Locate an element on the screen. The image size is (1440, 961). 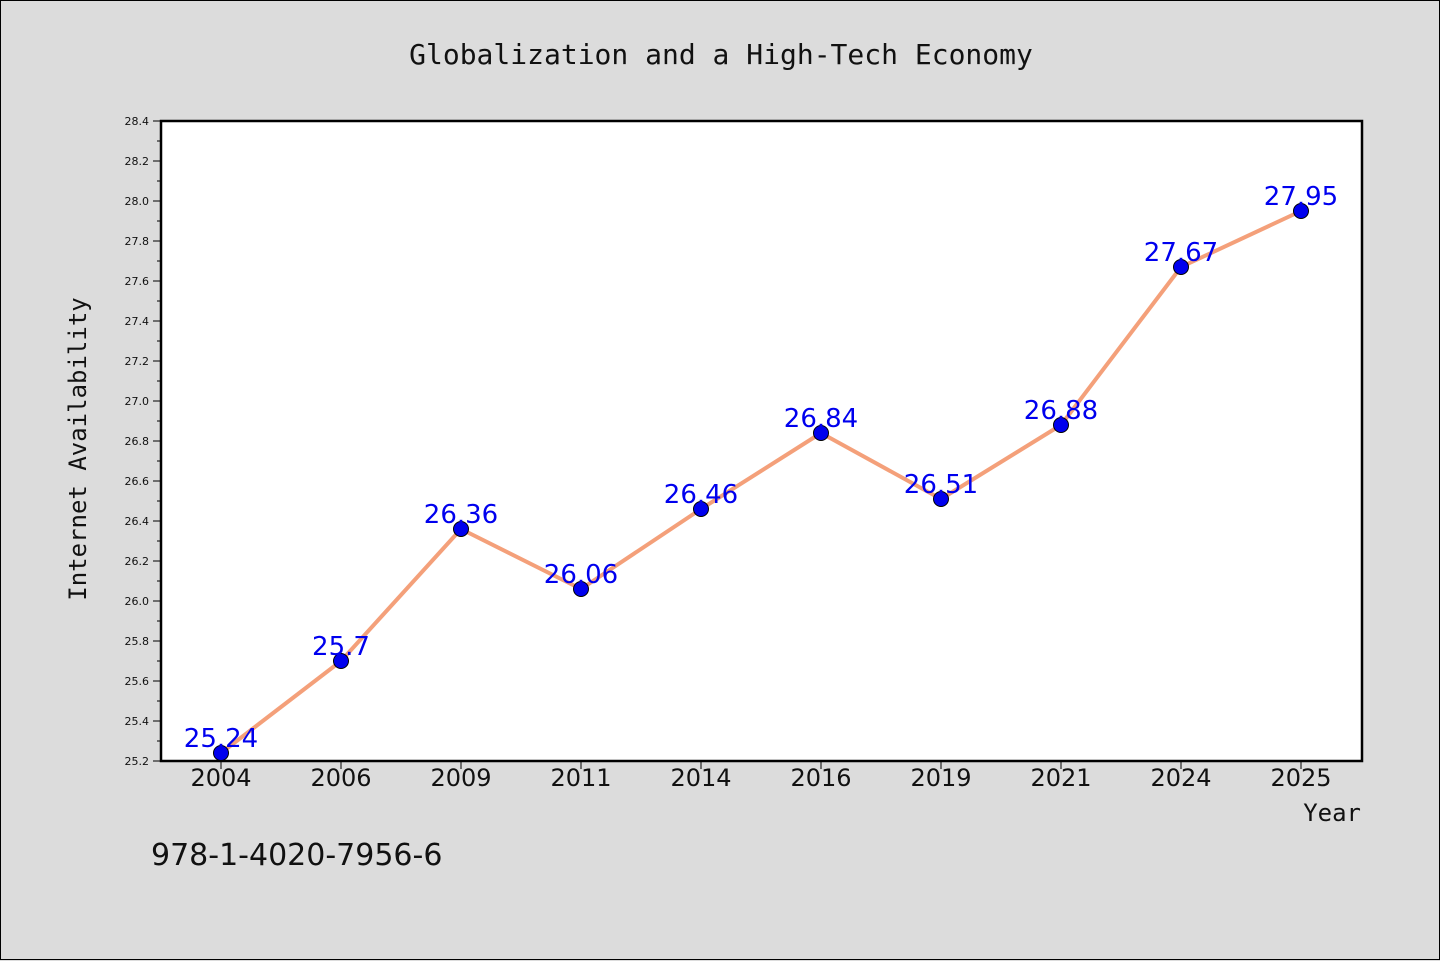
data-label: 27.95 is located at coordinates (1301, 197).